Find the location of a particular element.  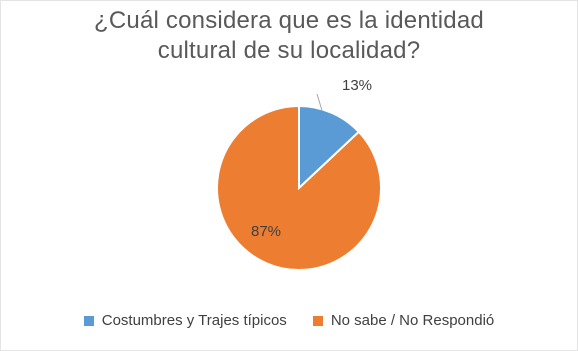

pie-slice-no-sabe is located at coordinates (299, 187).